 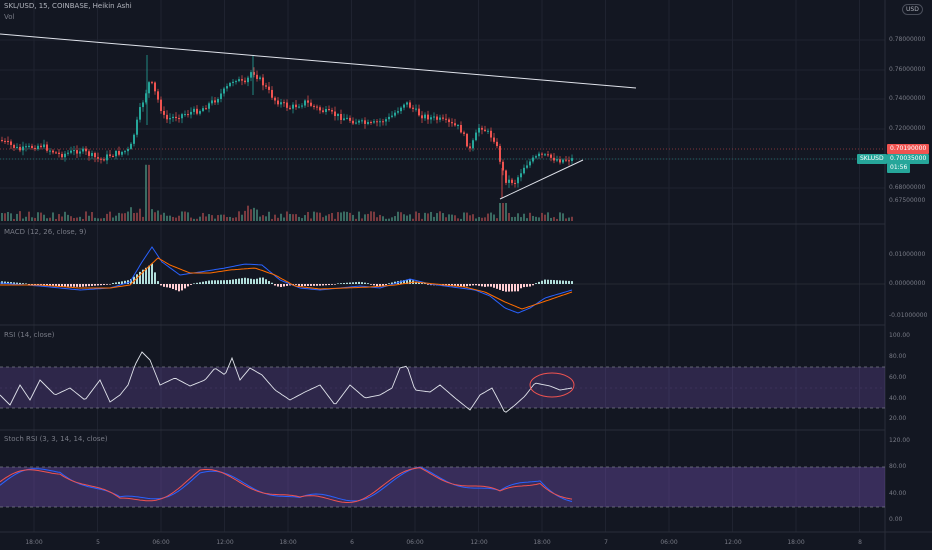 What do you see at coordinates (98, 542) in the screenshot?
I see `time-tick: 5` at bounding box center [98, 542].